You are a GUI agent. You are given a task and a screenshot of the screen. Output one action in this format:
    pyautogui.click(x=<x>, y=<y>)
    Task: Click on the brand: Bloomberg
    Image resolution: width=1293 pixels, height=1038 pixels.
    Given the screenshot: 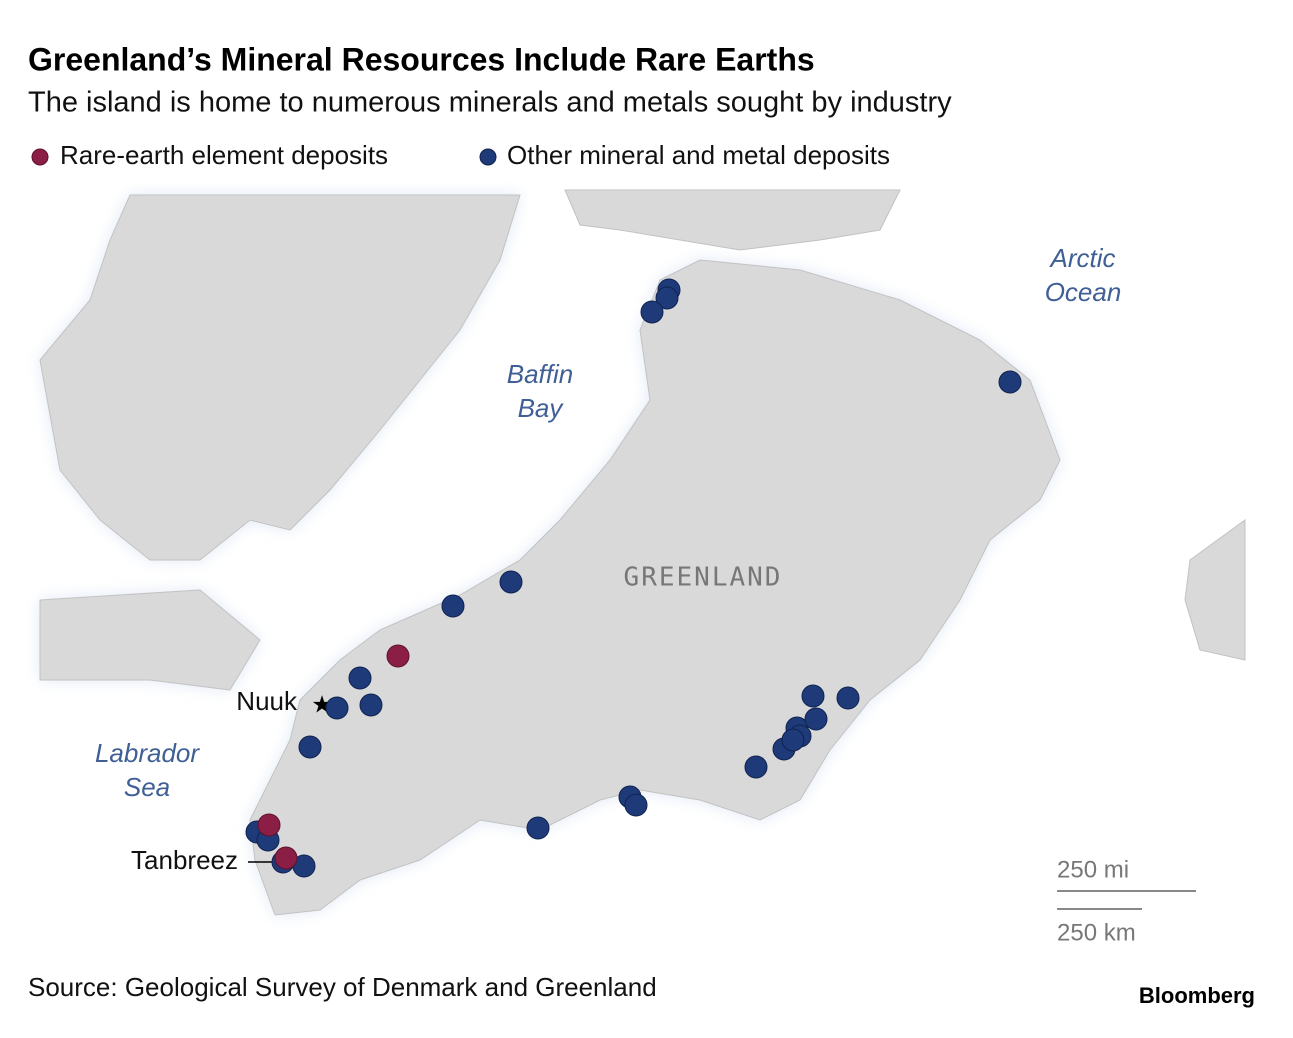 What is the action you would take?
    pyautogui.click(x=1197, y=995)
    